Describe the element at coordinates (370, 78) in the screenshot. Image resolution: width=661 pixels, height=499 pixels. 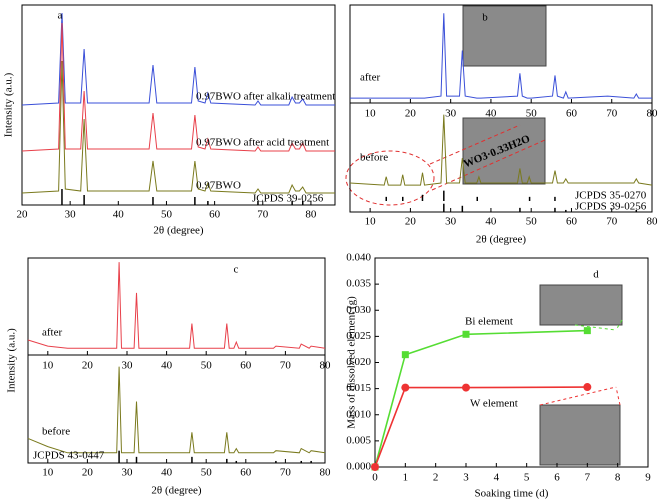
I see `series-label: after` at that location.